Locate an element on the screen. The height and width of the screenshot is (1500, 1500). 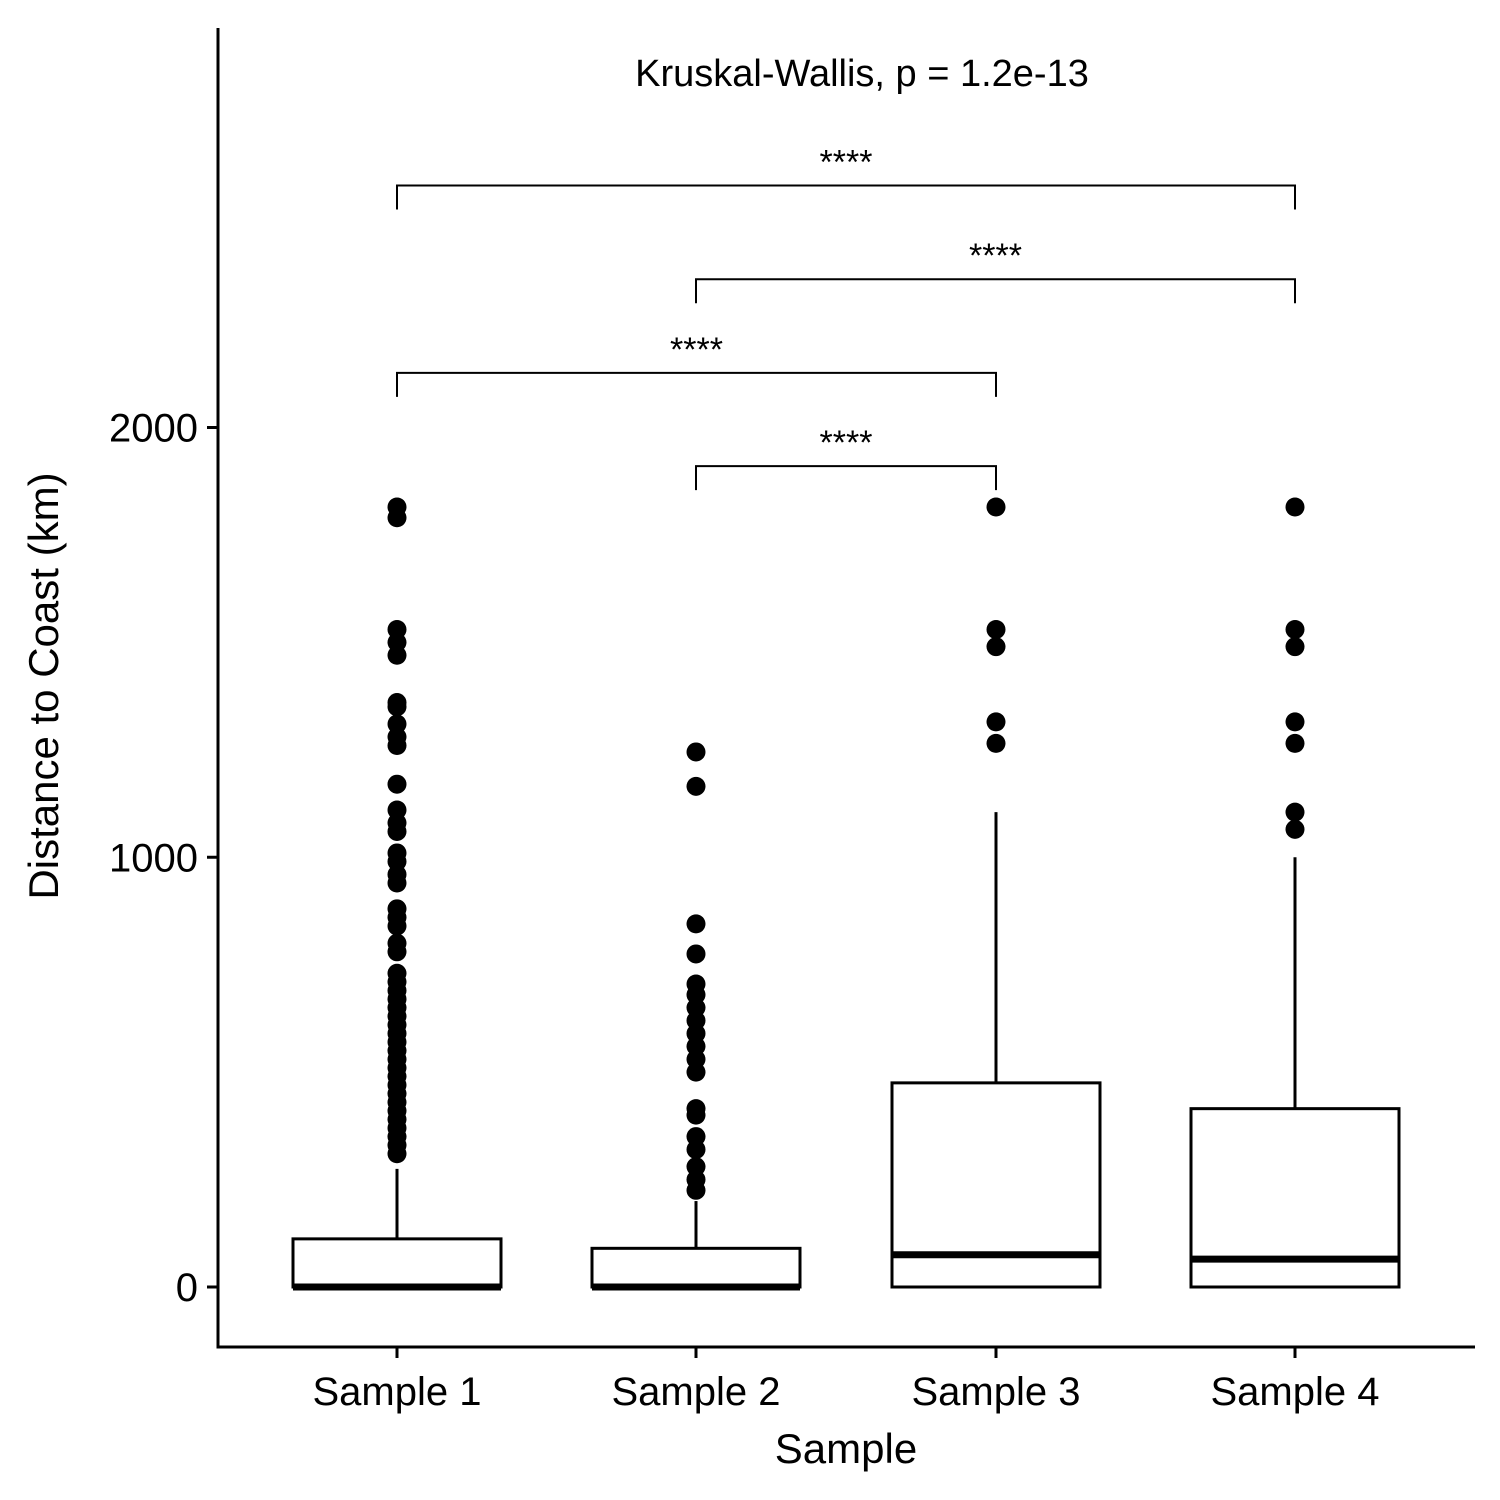
kruskal-wallis-annotation: Kruskal-Wallis, p = 1.2e-13 is located at coordinates (862, 74).